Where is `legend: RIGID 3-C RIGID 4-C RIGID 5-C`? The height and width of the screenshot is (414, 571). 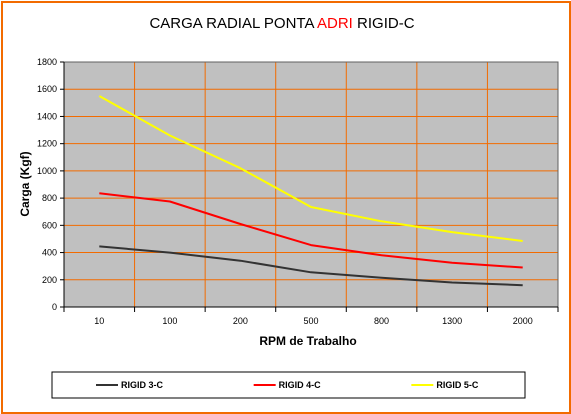
legend: RIGID 3-C RIGID 4-C RIGID 5-C is located at coordinates (288, 385).